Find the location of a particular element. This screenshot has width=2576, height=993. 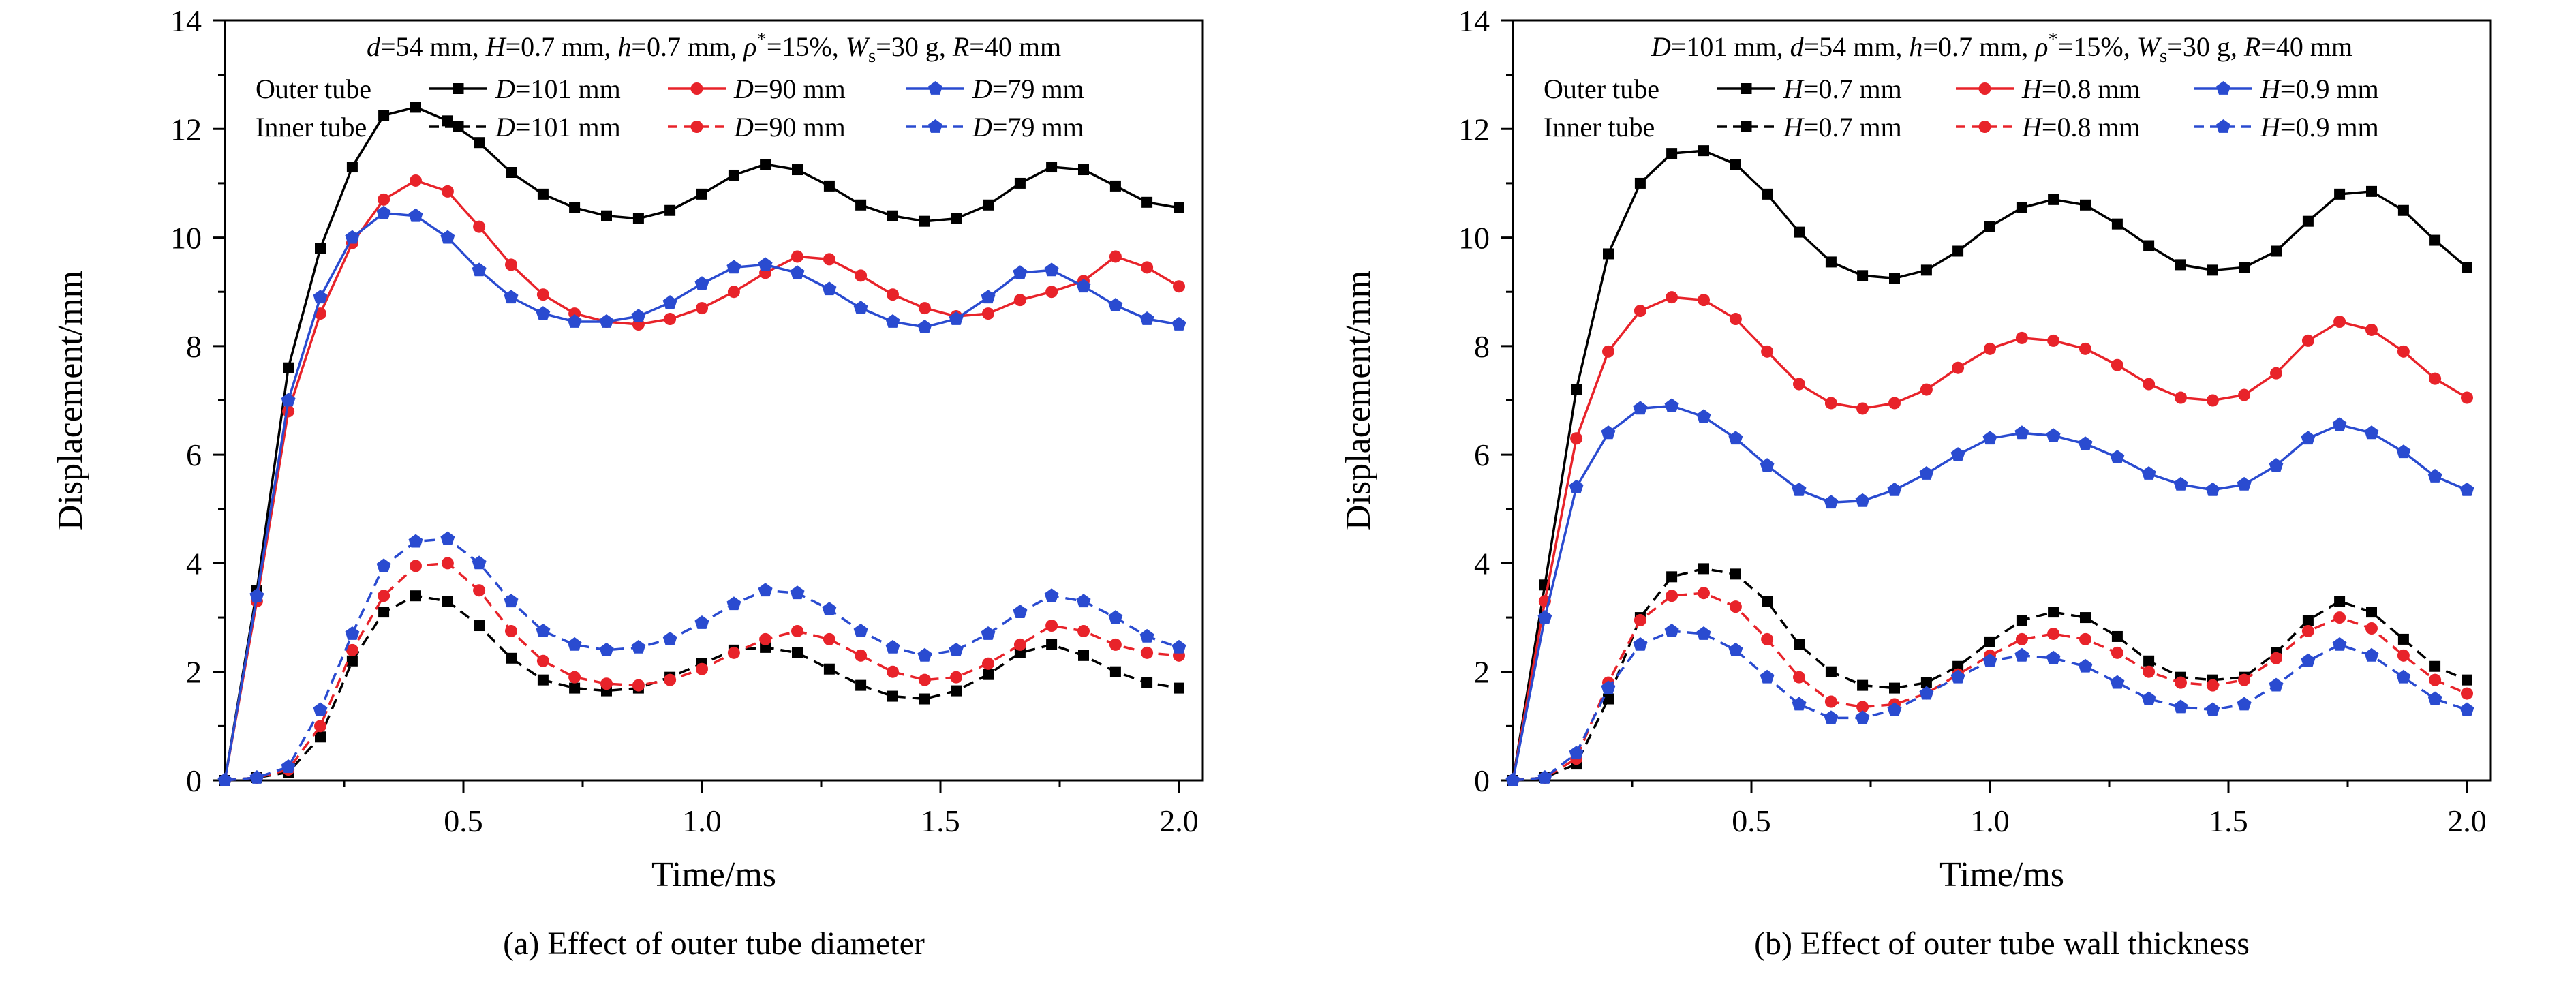

legend-group-label: Inner tube is located at coordinates (311, 127).